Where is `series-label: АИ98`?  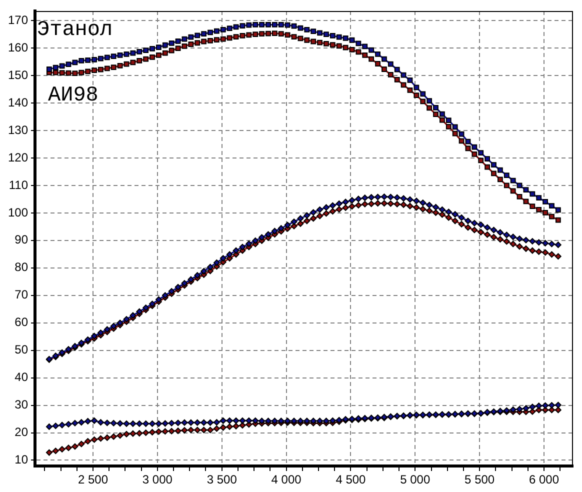
series-label: АИ98 is located at coordinates (73, 96).